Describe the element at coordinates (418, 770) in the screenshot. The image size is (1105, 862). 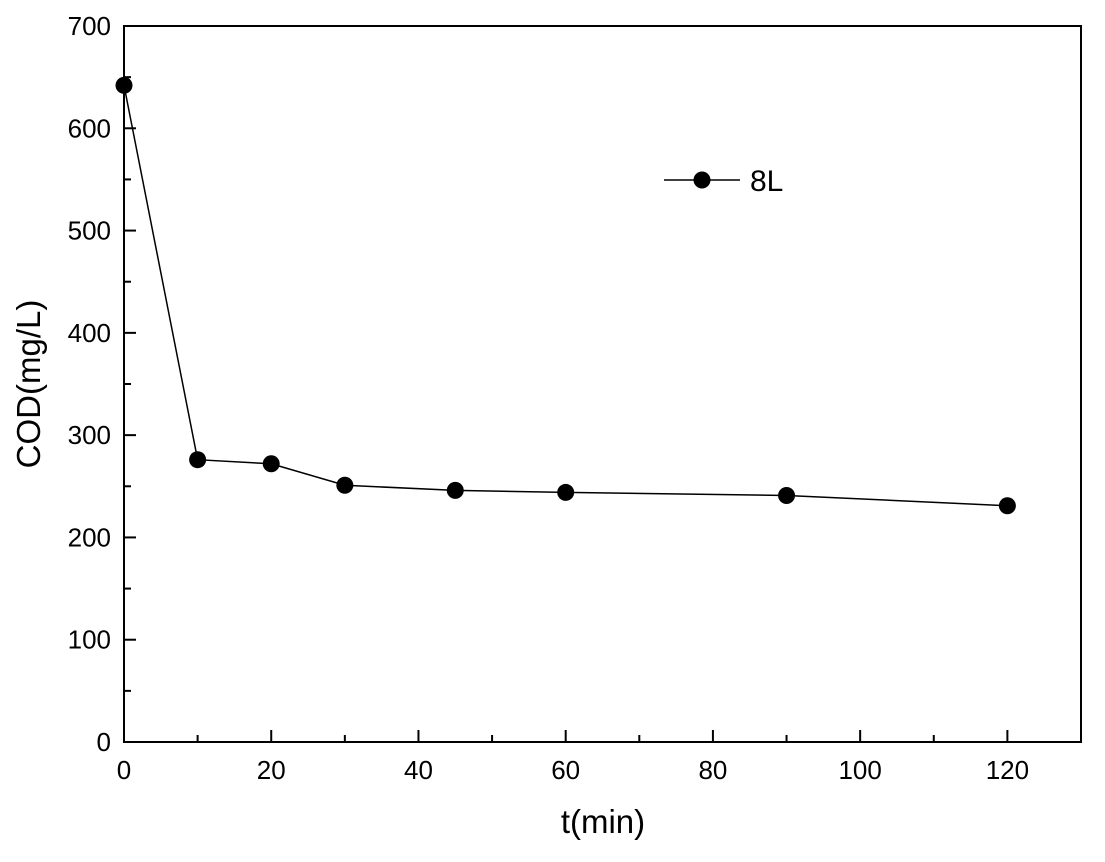
I see `x-tick-label: 40` at that location.